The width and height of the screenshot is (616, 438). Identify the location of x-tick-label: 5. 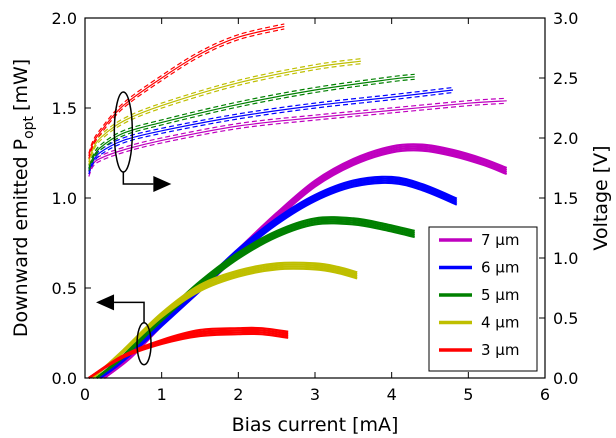
(468, 394).